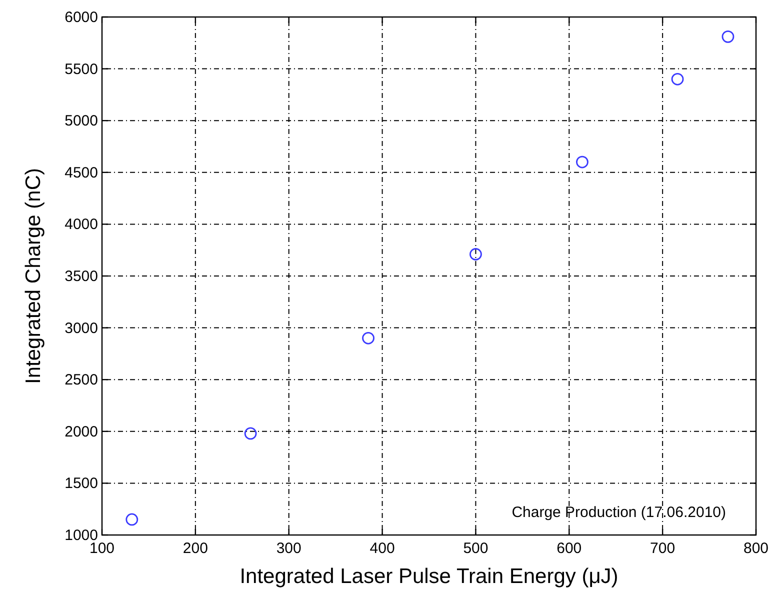 The height and width of the screenshot is (590, 779). What do you see at coordinates (81, 225) in the screenshot?
I see `y-tick-label: 4000` at bounding box center [81, 225].